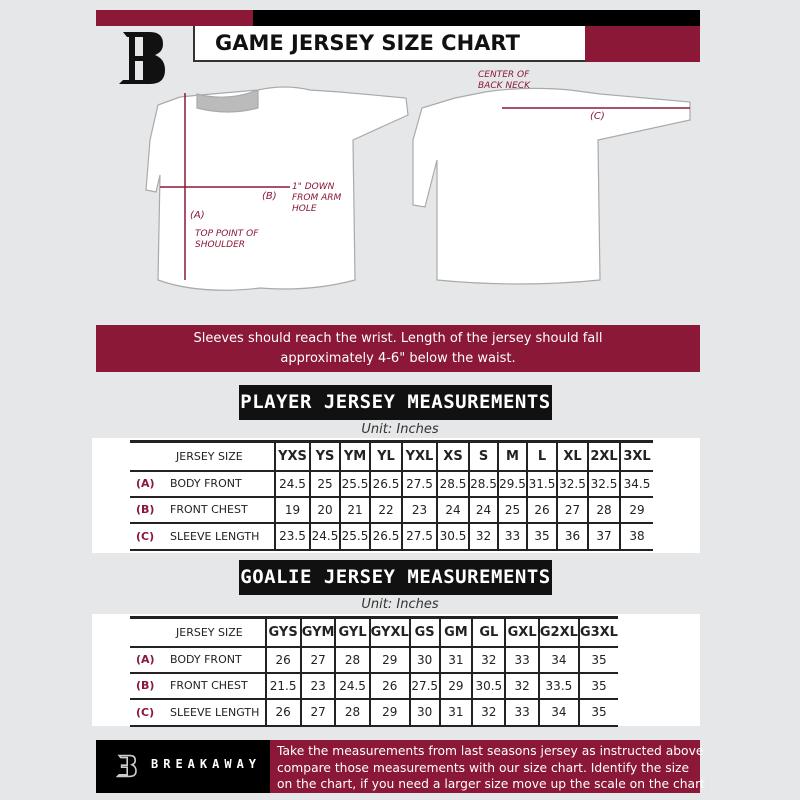 This screenshot has height=800, width=800. Describe the element at coordinates (126, 766) in the screenshot. I see `brand-logo-small` at that location.